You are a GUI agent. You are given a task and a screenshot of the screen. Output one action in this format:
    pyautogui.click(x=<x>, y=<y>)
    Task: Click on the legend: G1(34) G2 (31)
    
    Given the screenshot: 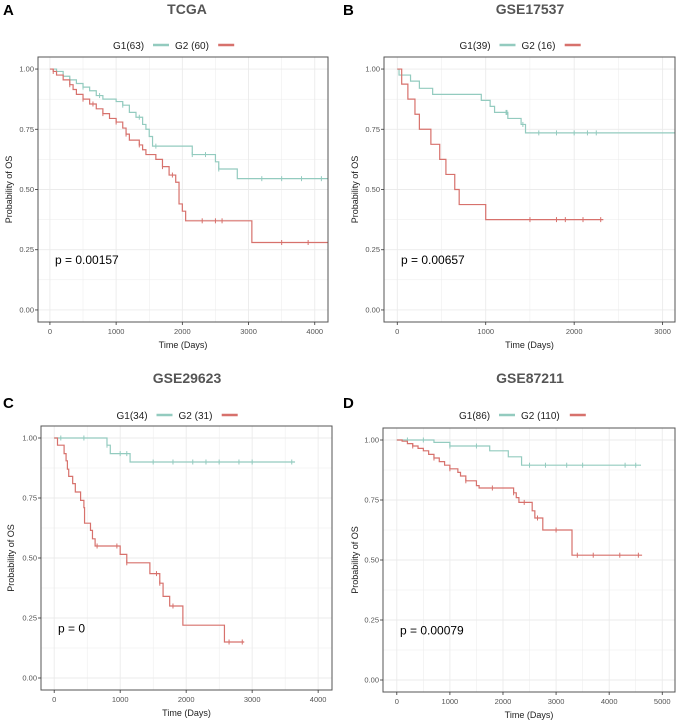 What is the action you would take?
    pyautogui.click(x=177, y=416)
    